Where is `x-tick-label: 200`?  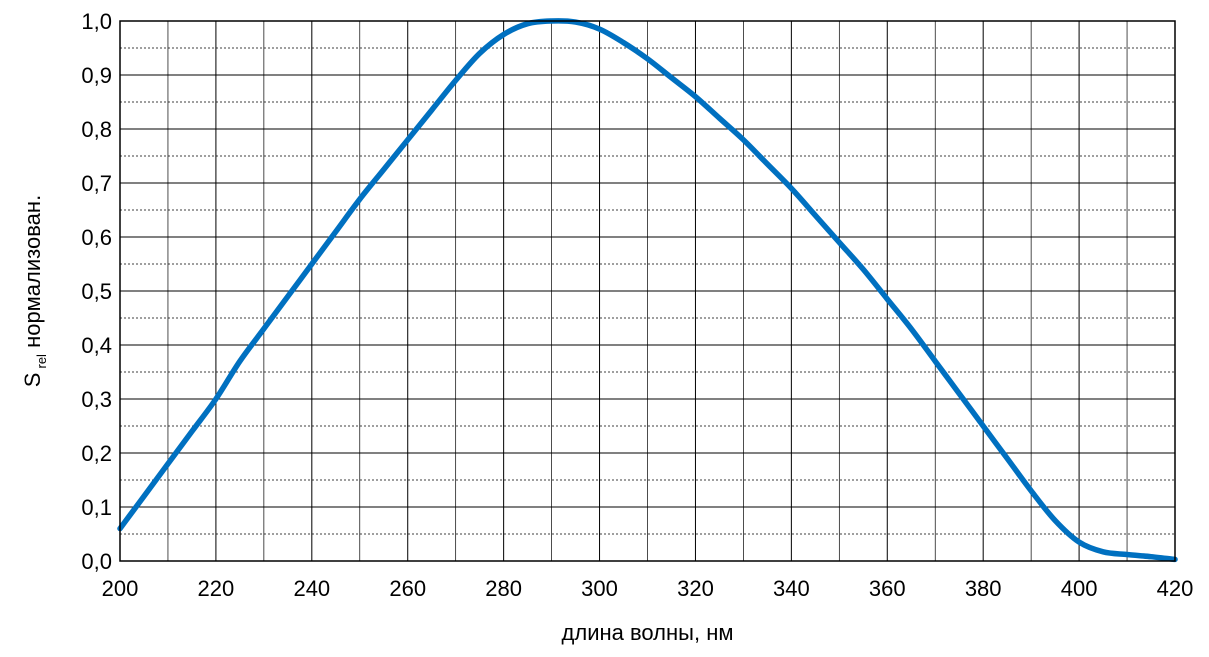 x-tick-label: 200 is located at coordinates (120, 588).